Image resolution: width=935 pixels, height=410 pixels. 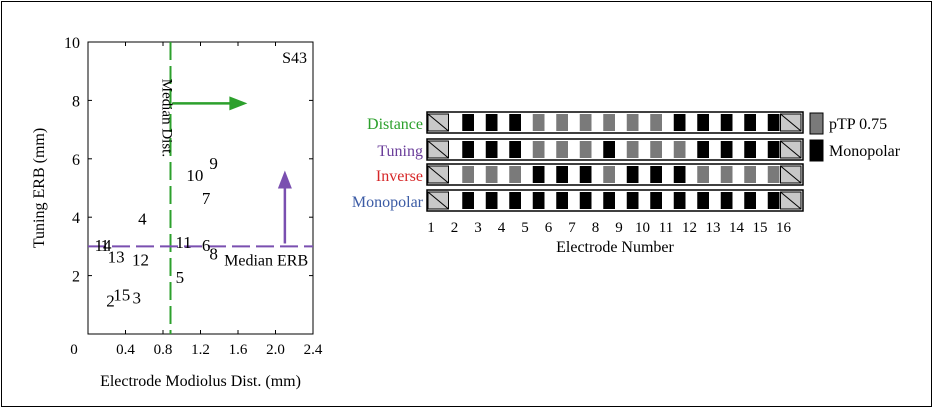 I want to click on y-tick-label: 6, so click(x=76, y=160).